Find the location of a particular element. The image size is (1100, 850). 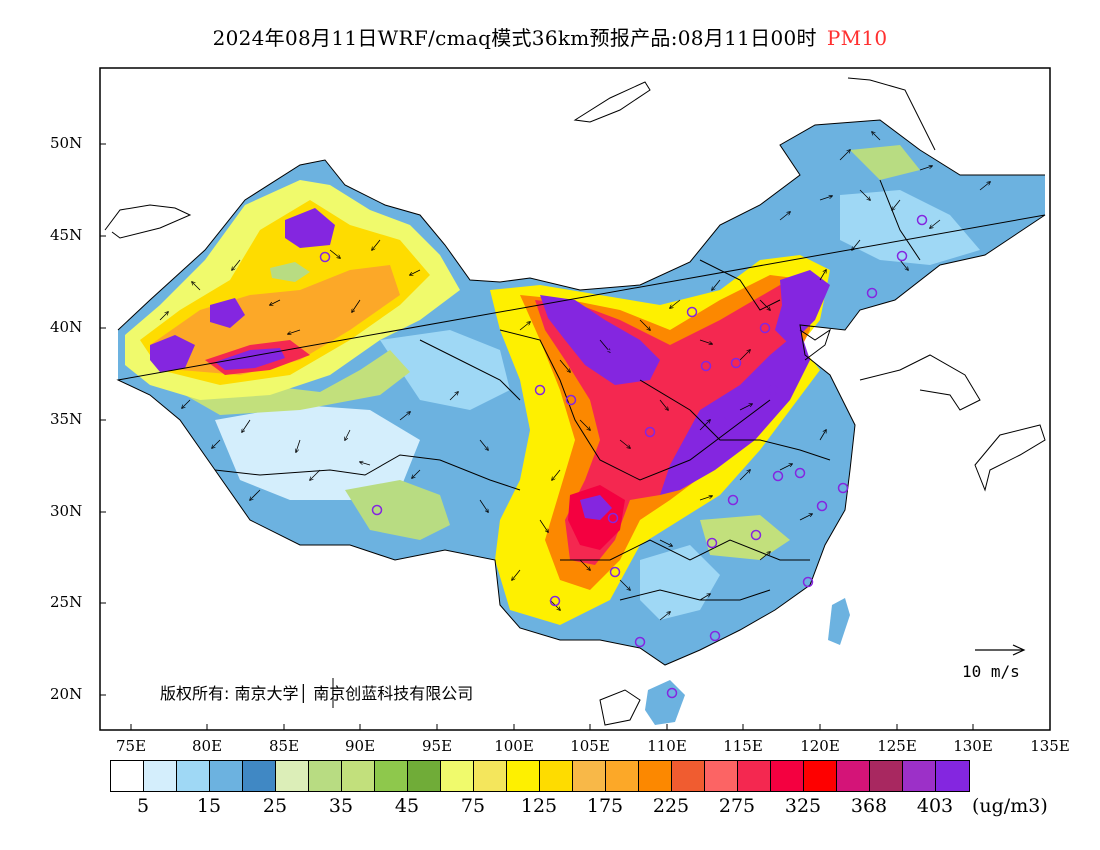

colorbar-label: 45 is located at coordinates (407, 806).